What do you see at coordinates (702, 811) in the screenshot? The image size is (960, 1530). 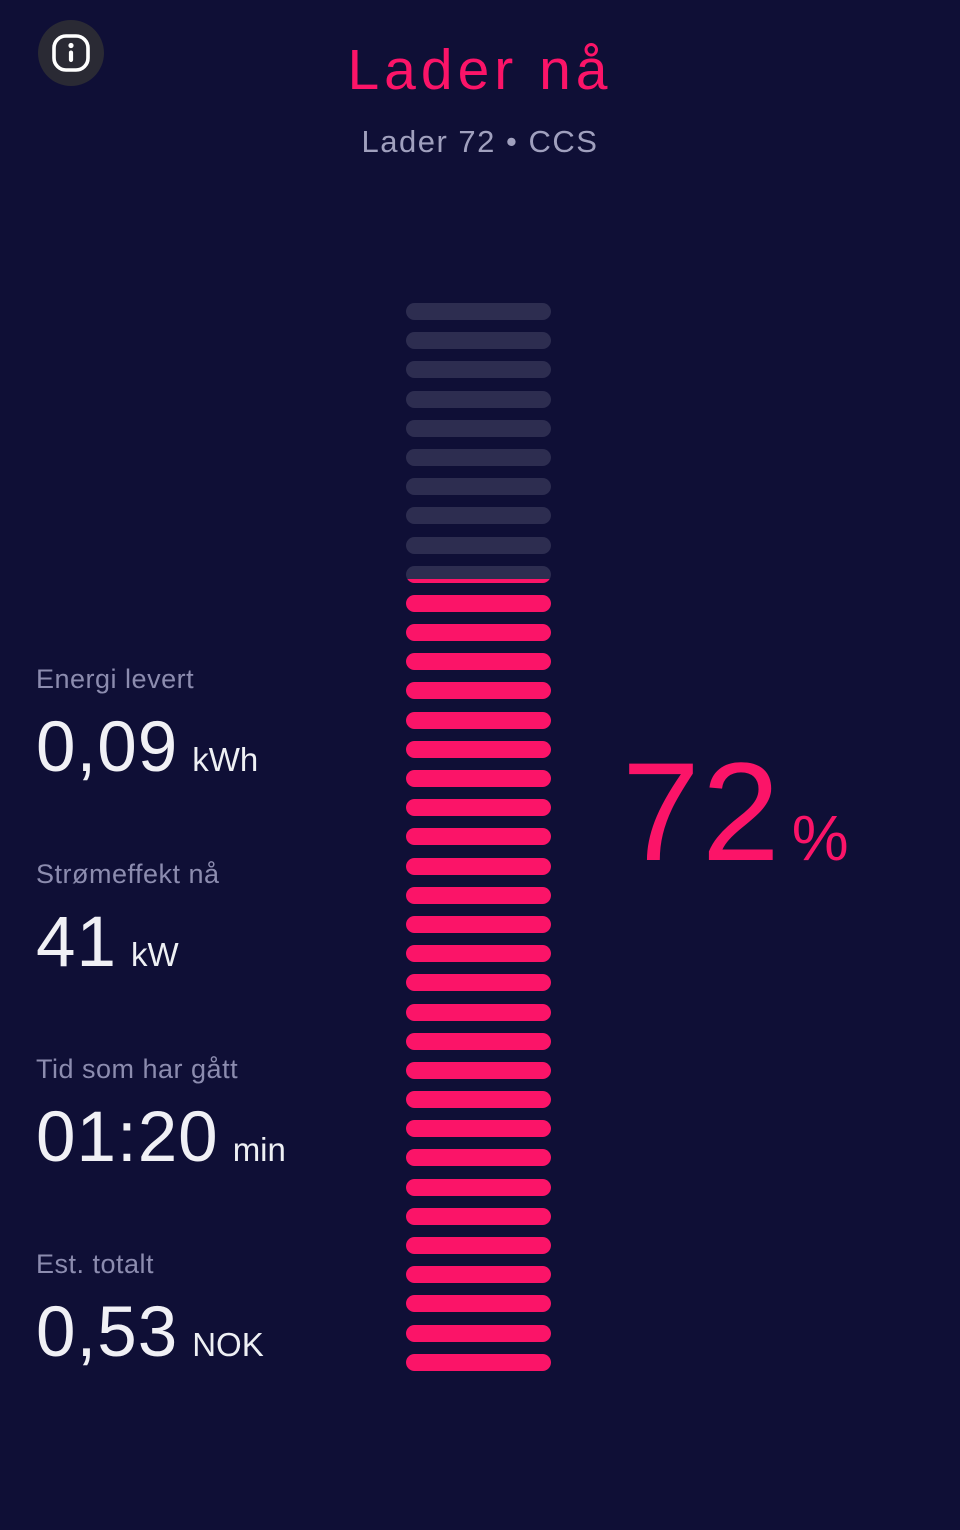 I see `charge-percent-value: 72` at bounding box center [702, 811].